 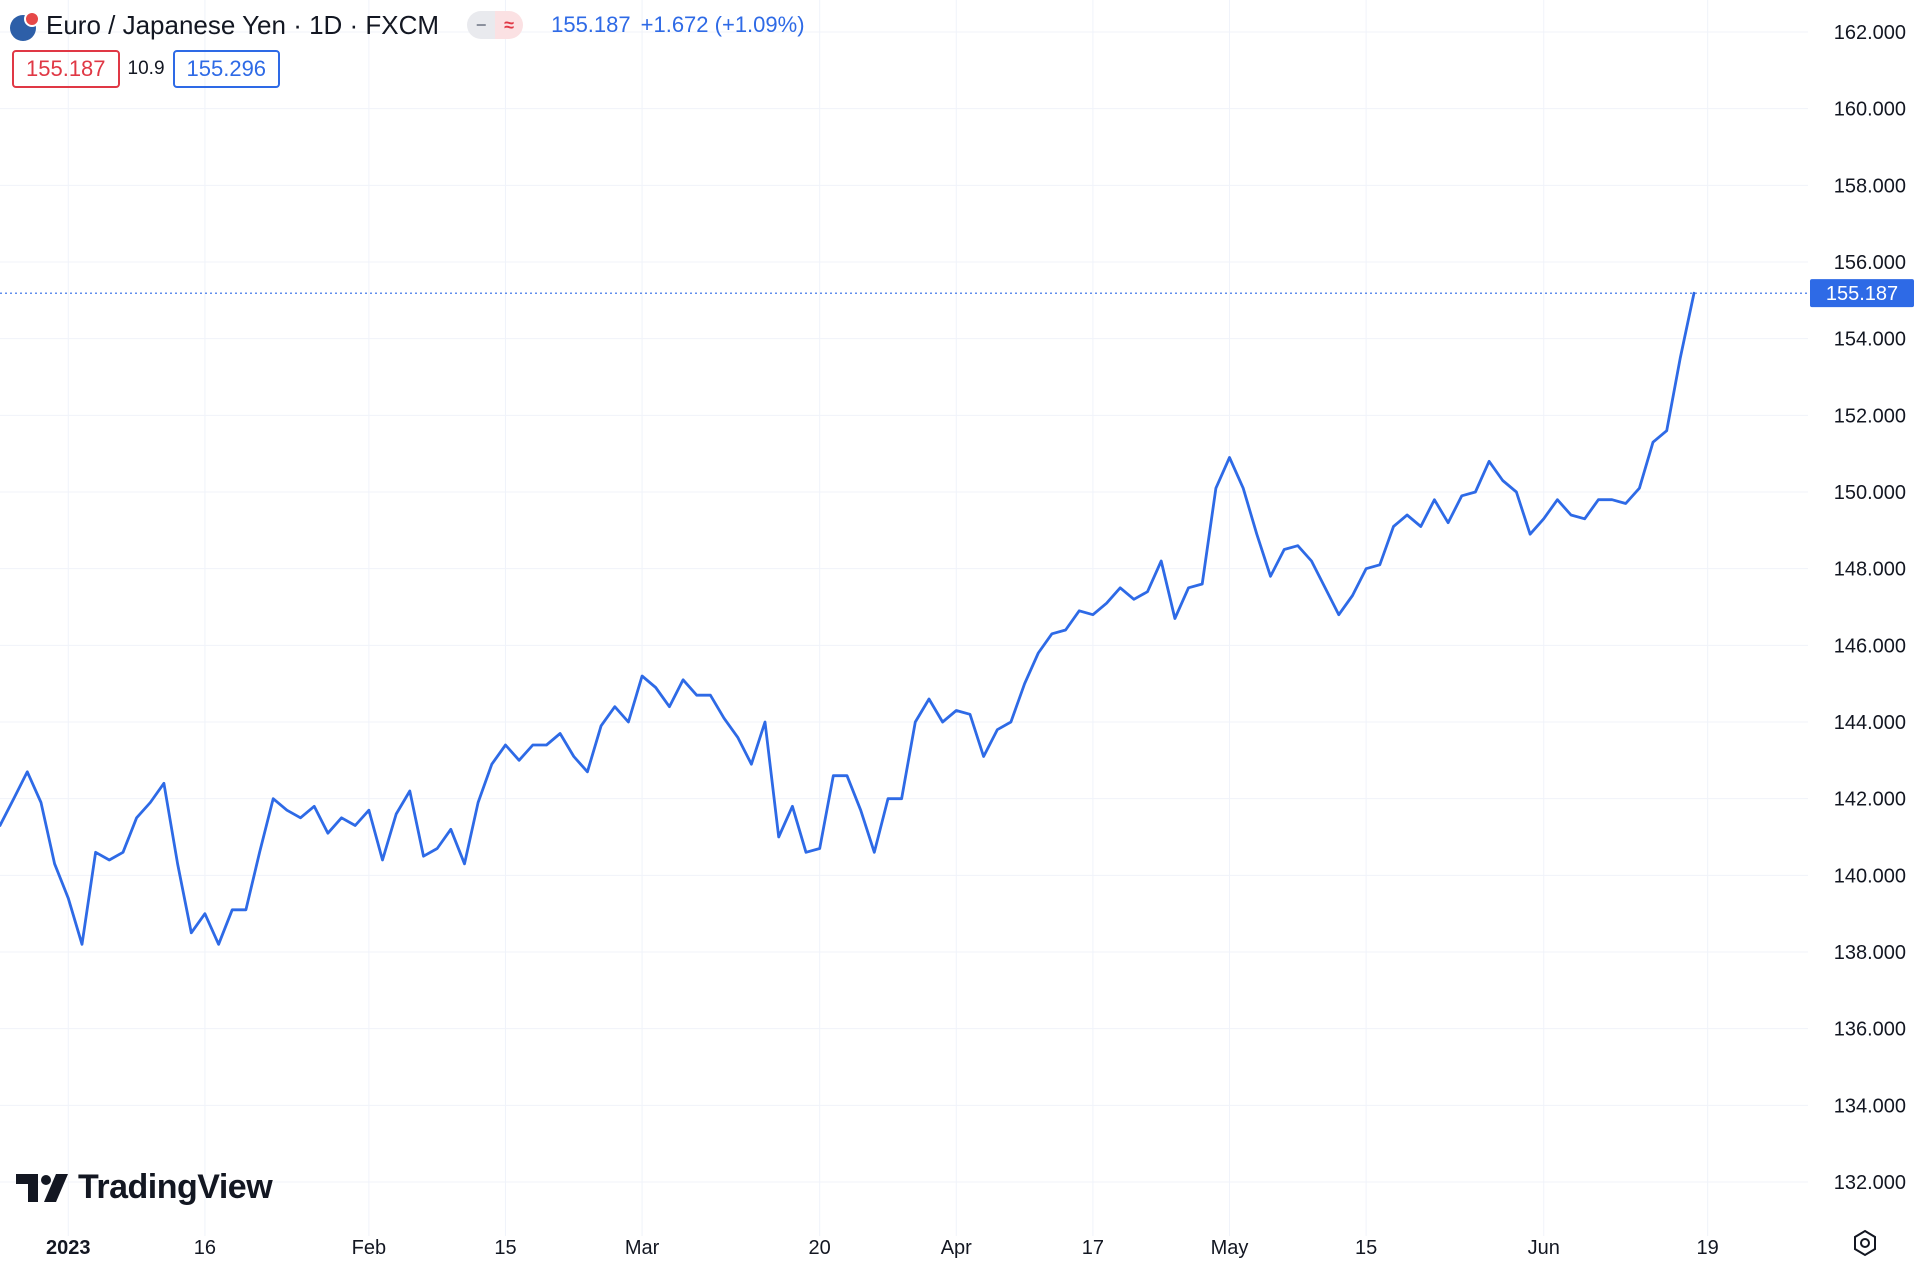 I want to click on x-tick-label: 20, so click(x=820, y=1248).